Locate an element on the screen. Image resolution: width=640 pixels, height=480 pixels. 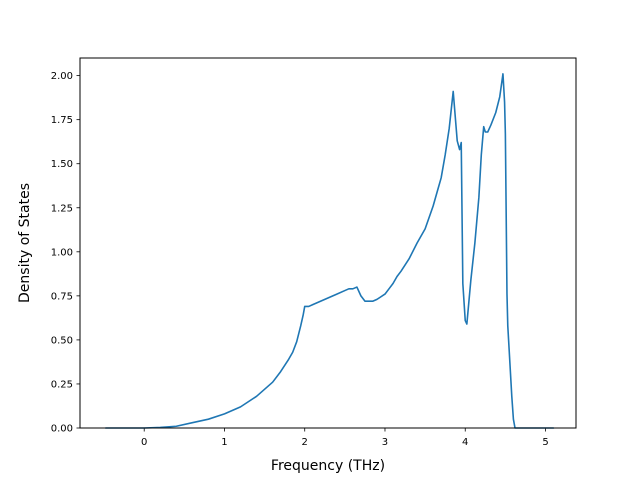
x-tick-label: 0 is located at coordinates (144, 442).